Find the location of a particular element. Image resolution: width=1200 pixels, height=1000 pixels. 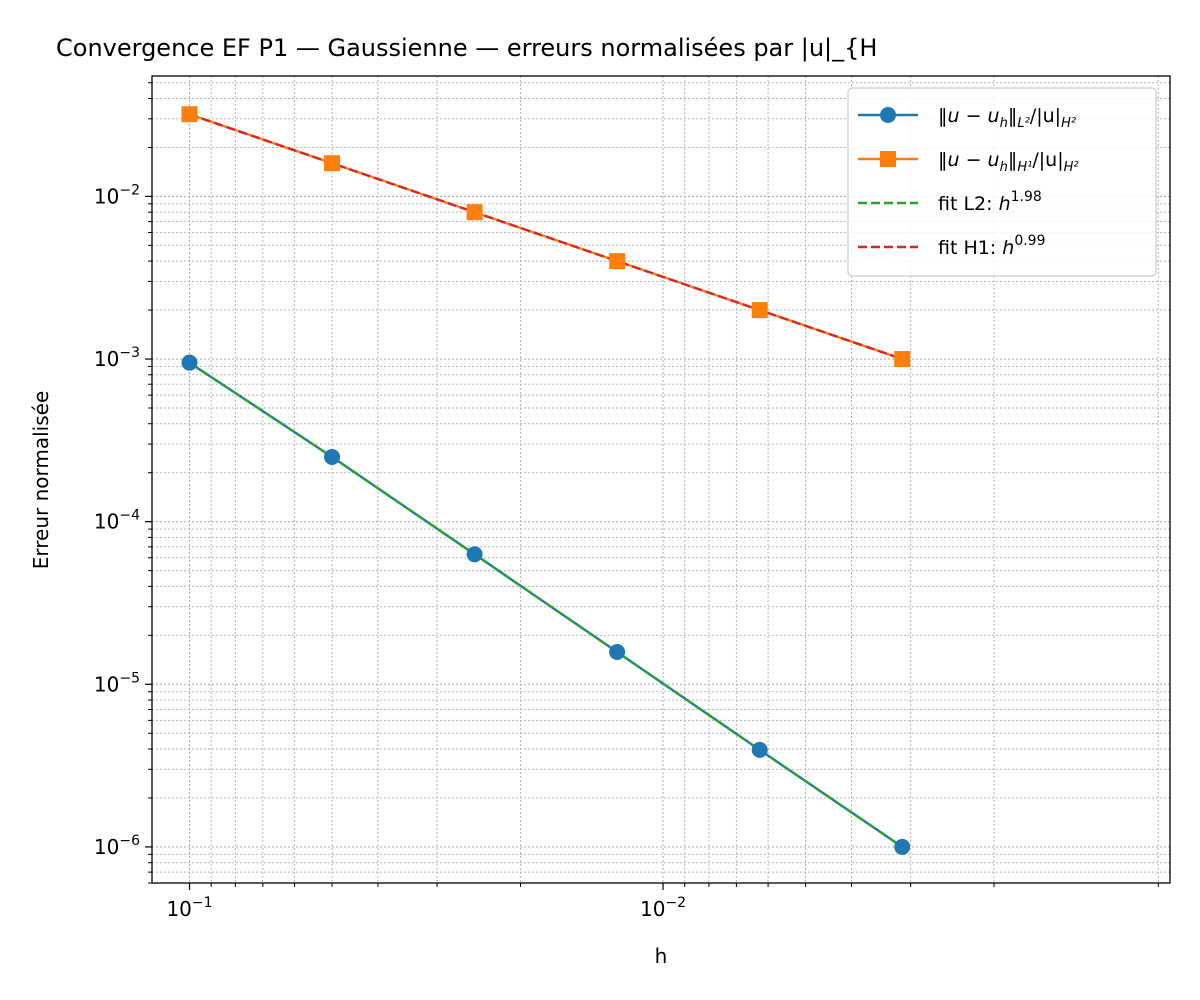

x-tick-label: 10⁻² is located at coordinates (663, 908).